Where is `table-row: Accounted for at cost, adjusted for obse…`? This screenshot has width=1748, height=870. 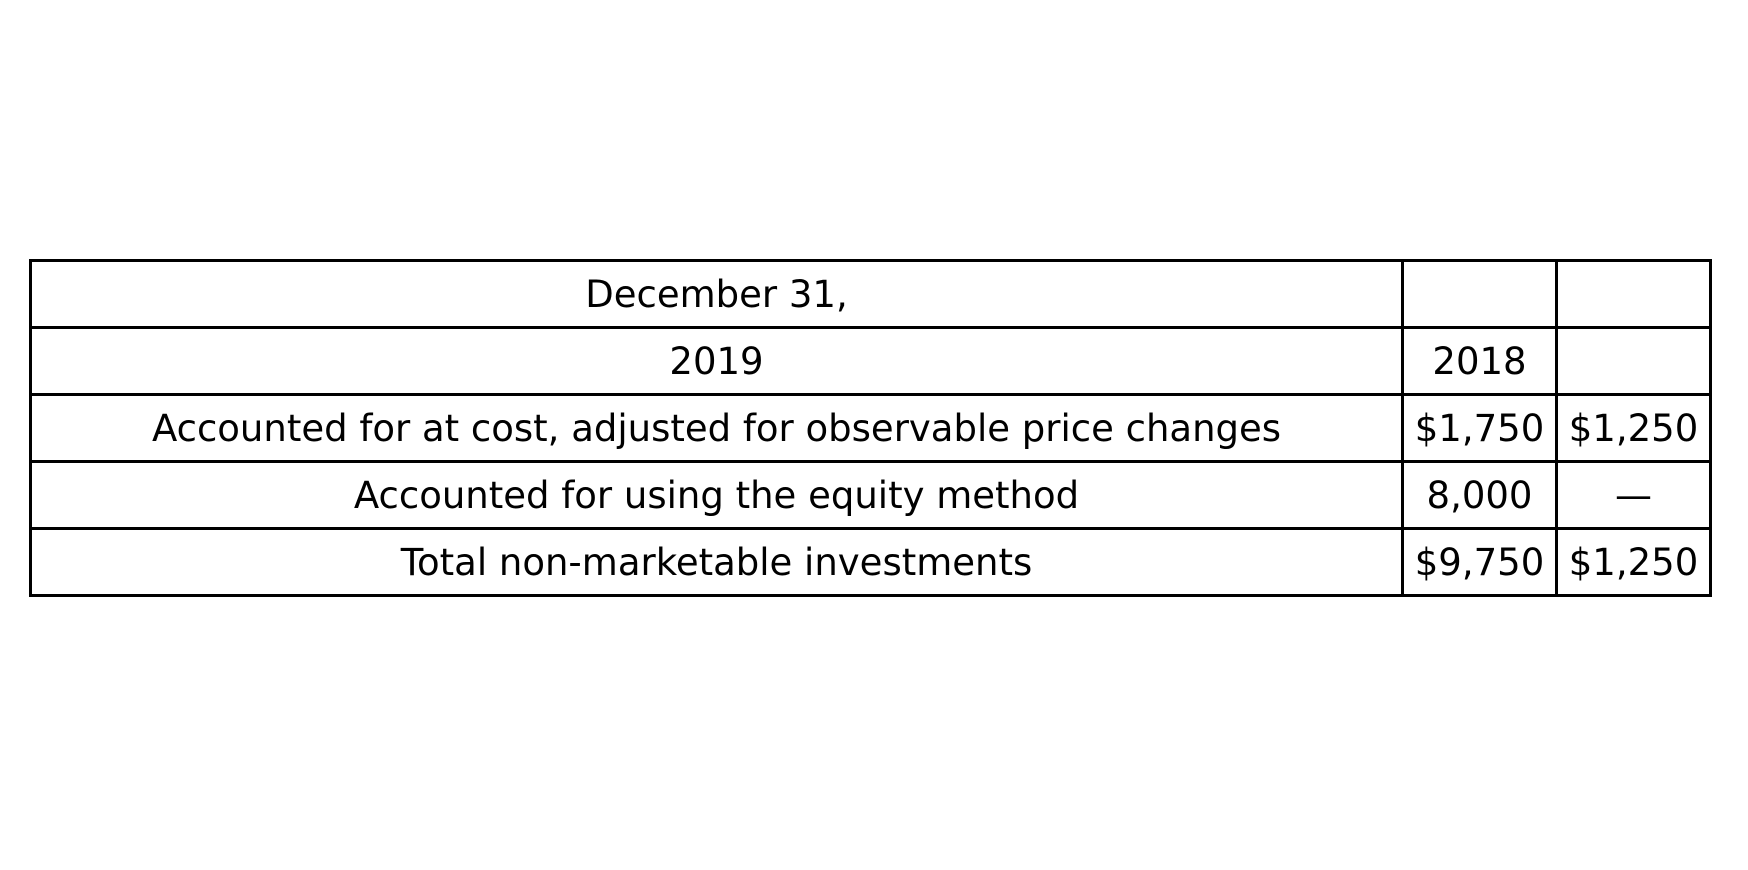
table-row: Accounted for at cost, adjusted for obse… is located at coordinates (870, 428).